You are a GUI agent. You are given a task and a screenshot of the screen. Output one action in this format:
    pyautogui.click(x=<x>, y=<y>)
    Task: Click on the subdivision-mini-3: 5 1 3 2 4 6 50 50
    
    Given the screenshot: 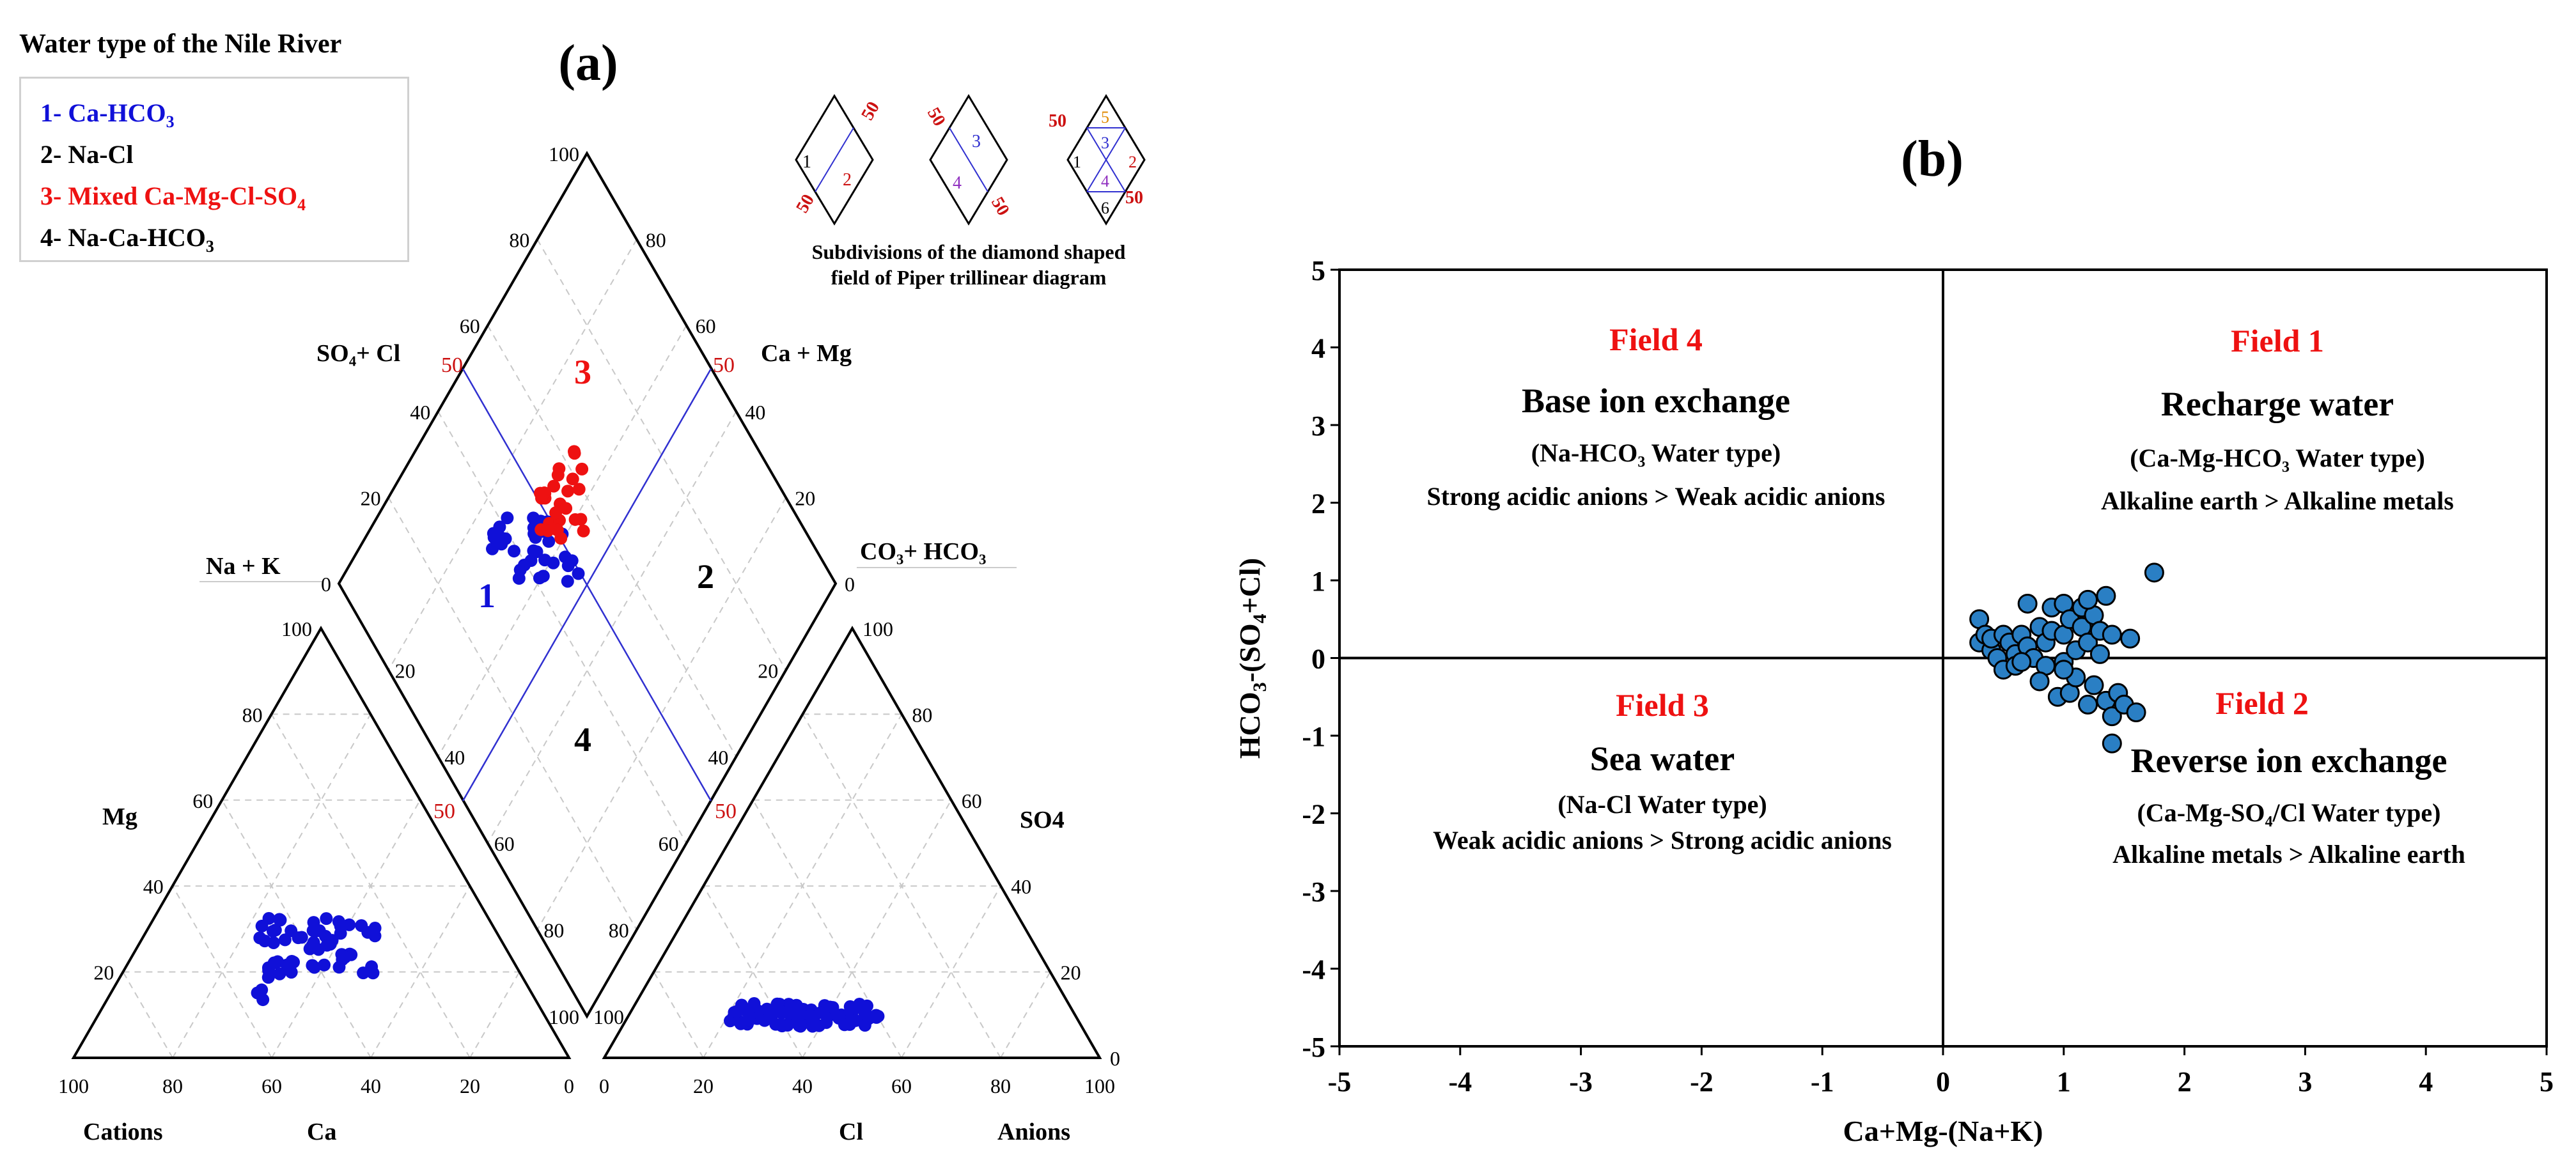 What is the action you would take?
    pyautogui.click(x=1097, y=160)
    